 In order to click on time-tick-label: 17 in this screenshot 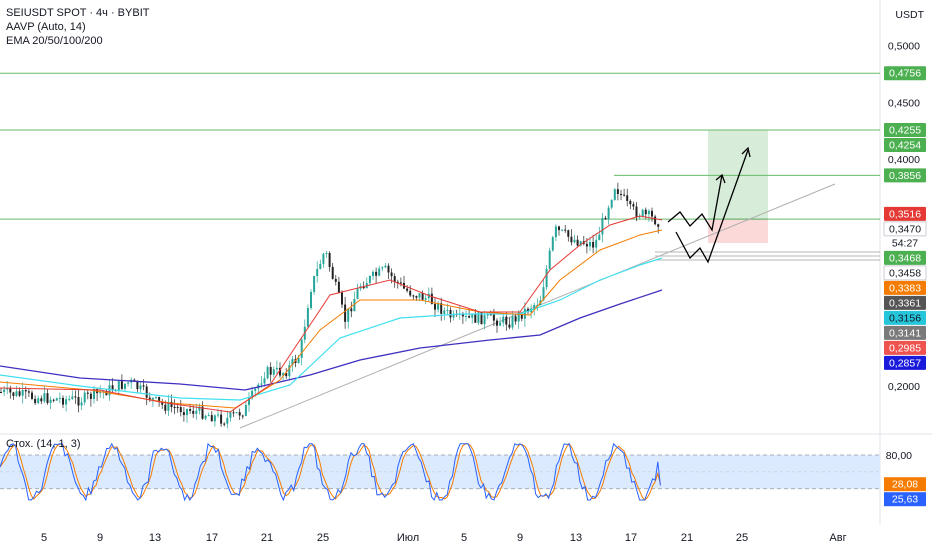, I will do `click(212, 538)`.